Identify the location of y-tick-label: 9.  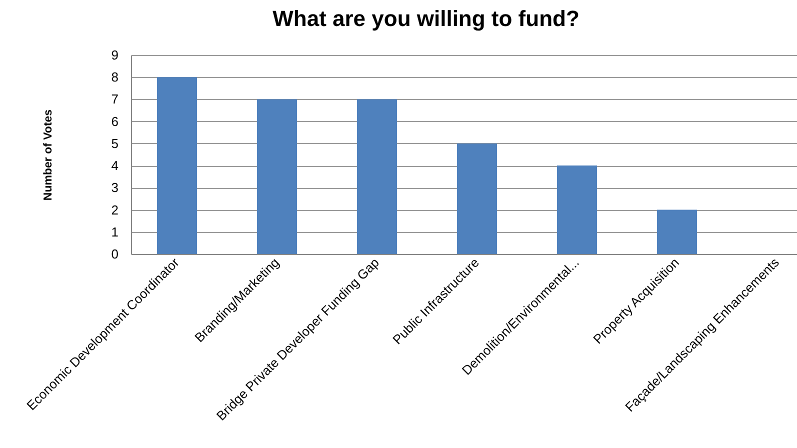
(114, 55).